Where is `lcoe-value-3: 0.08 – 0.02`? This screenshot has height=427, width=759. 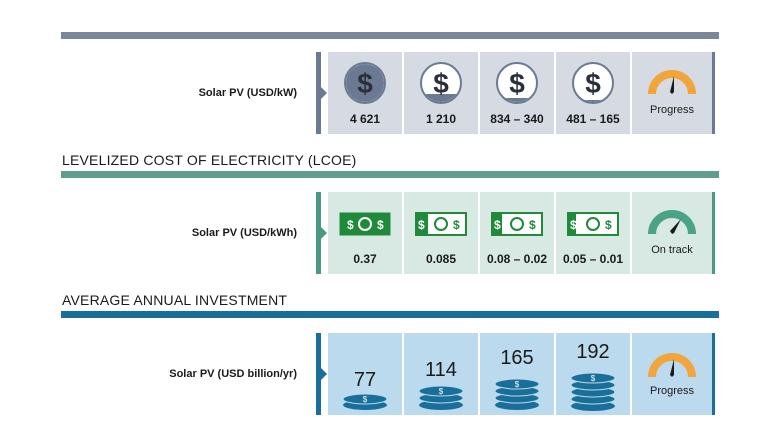 lcoe-value-3: 0.08 – 0.02 is located at coordinates (517, 259).